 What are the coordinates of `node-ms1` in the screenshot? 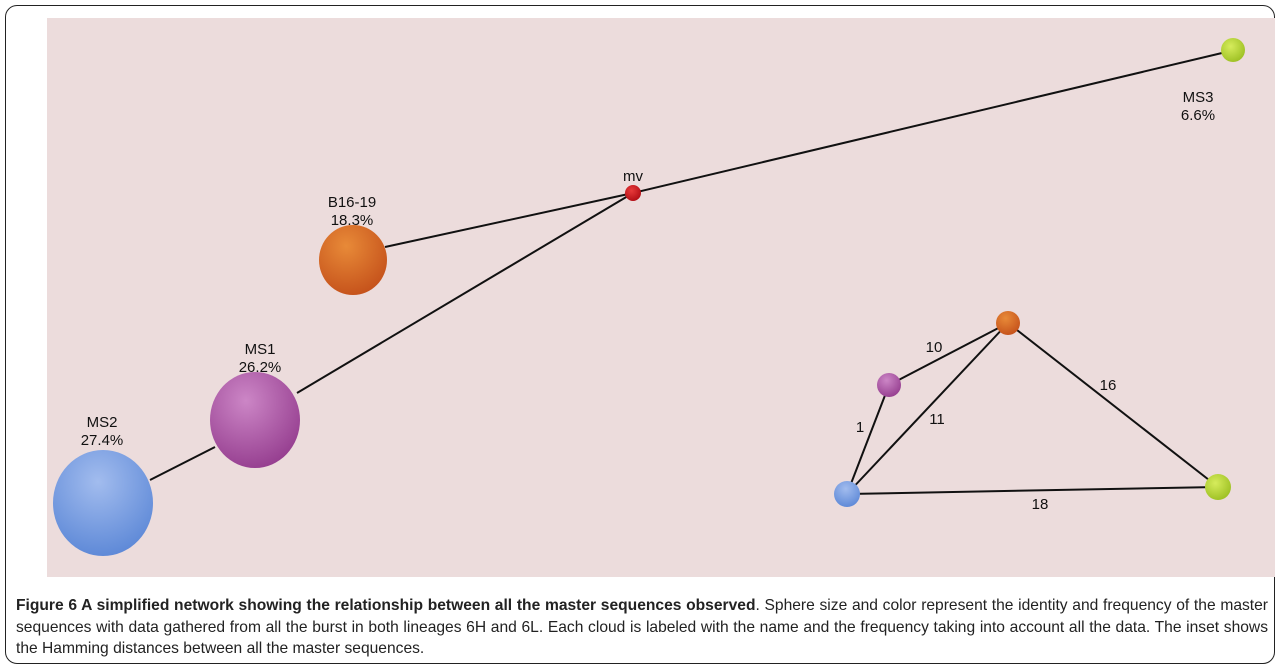 It's located at (255, 420).